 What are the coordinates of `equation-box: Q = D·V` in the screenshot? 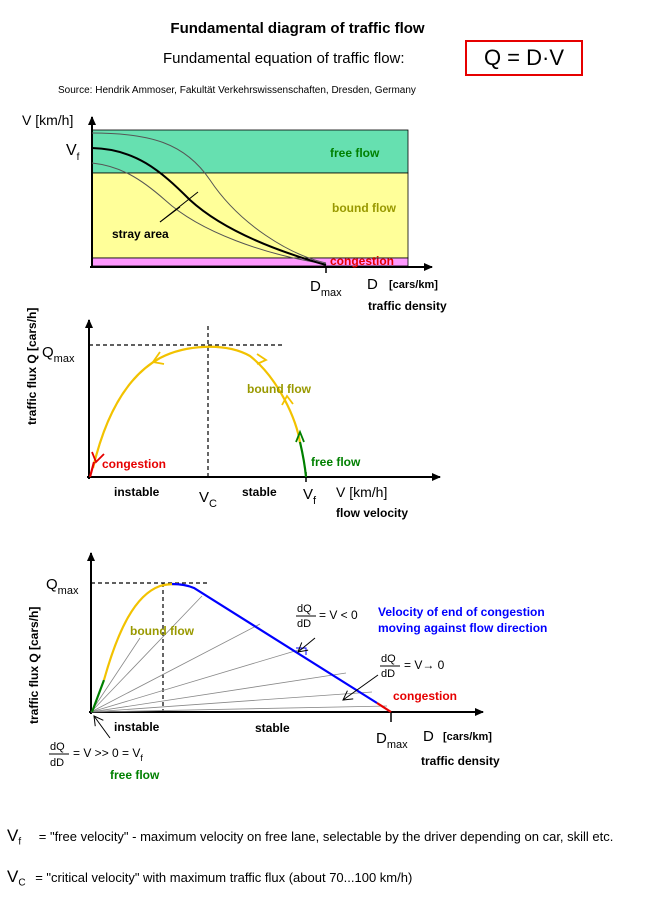 It's located at (524, 58).